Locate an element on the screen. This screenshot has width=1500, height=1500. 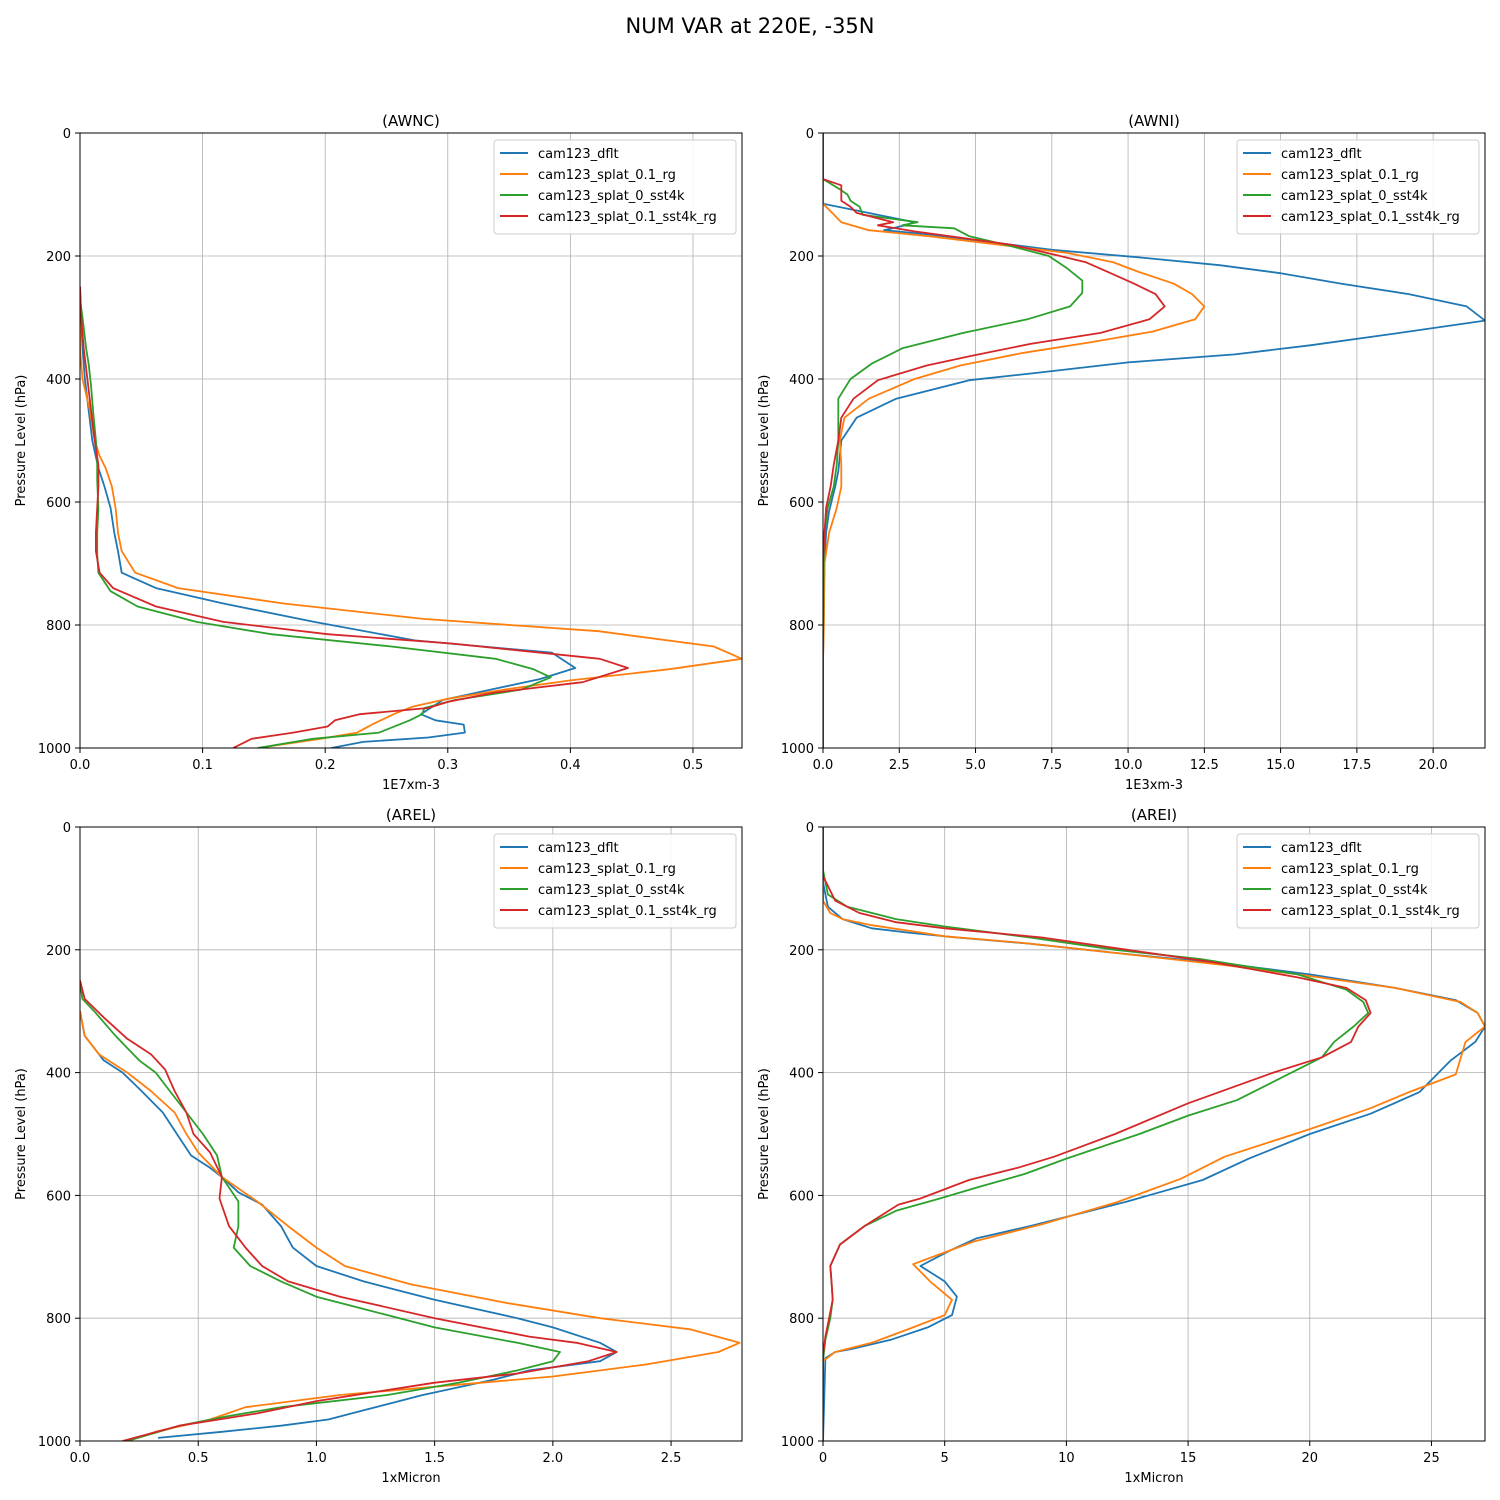
x-tick-label: 17.5 is located at coordinates (1356, 765).